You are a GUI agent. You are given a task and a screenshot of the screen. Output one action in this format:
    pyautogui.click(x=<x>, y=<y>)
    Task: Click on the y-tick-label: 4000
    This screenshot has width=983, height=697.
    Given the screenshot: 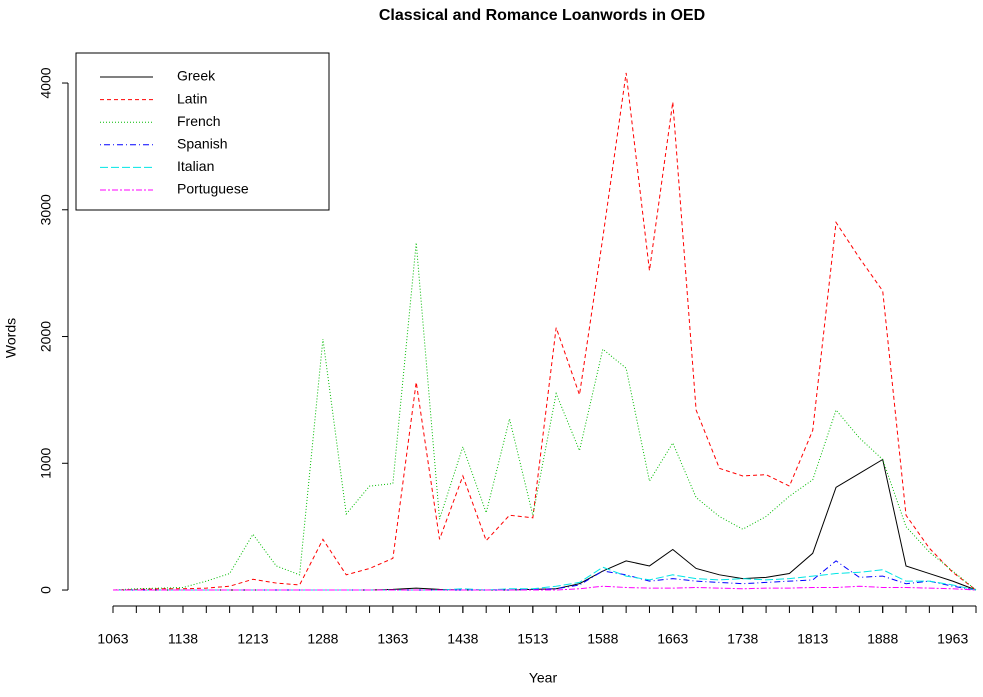 What is the action you would take?
    pyautogui.click(x=46, y=82)
    